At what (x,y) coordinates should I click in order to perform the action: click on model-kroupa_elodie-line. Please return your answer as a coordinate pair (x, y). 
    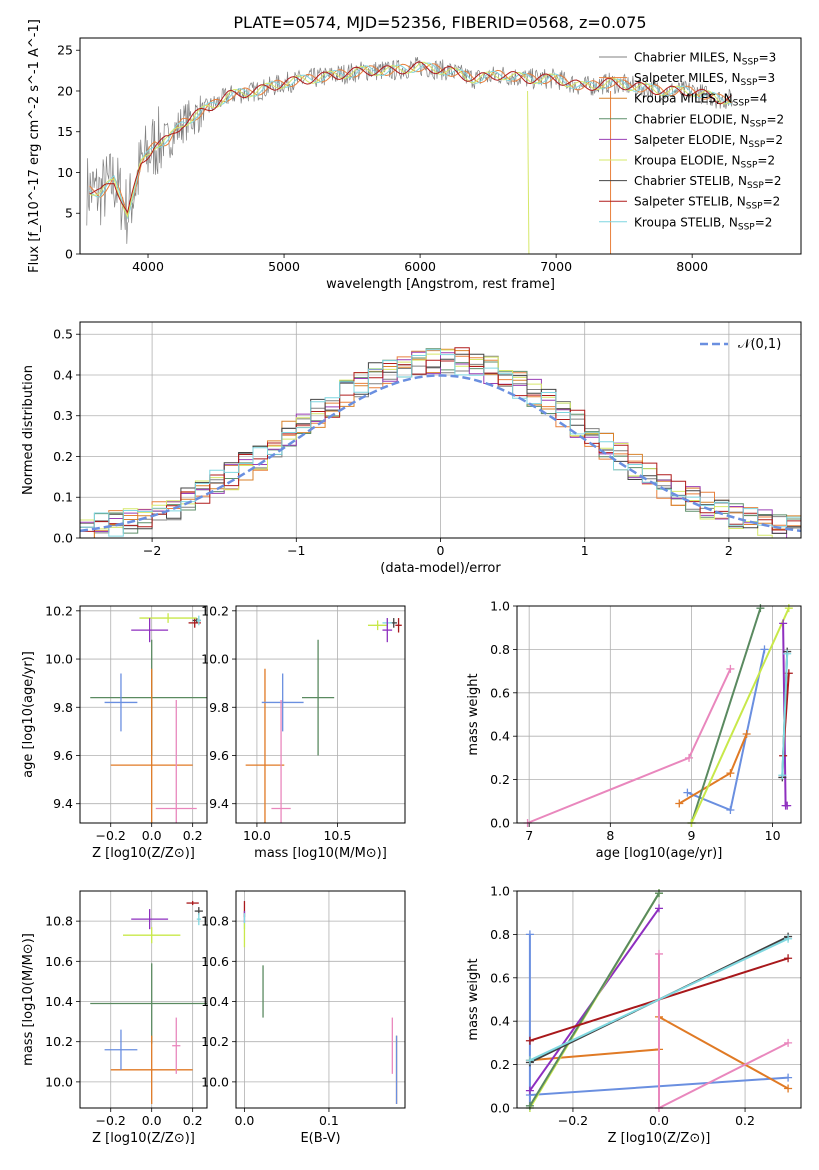
    Looking at the image, I should click on (410, 140).